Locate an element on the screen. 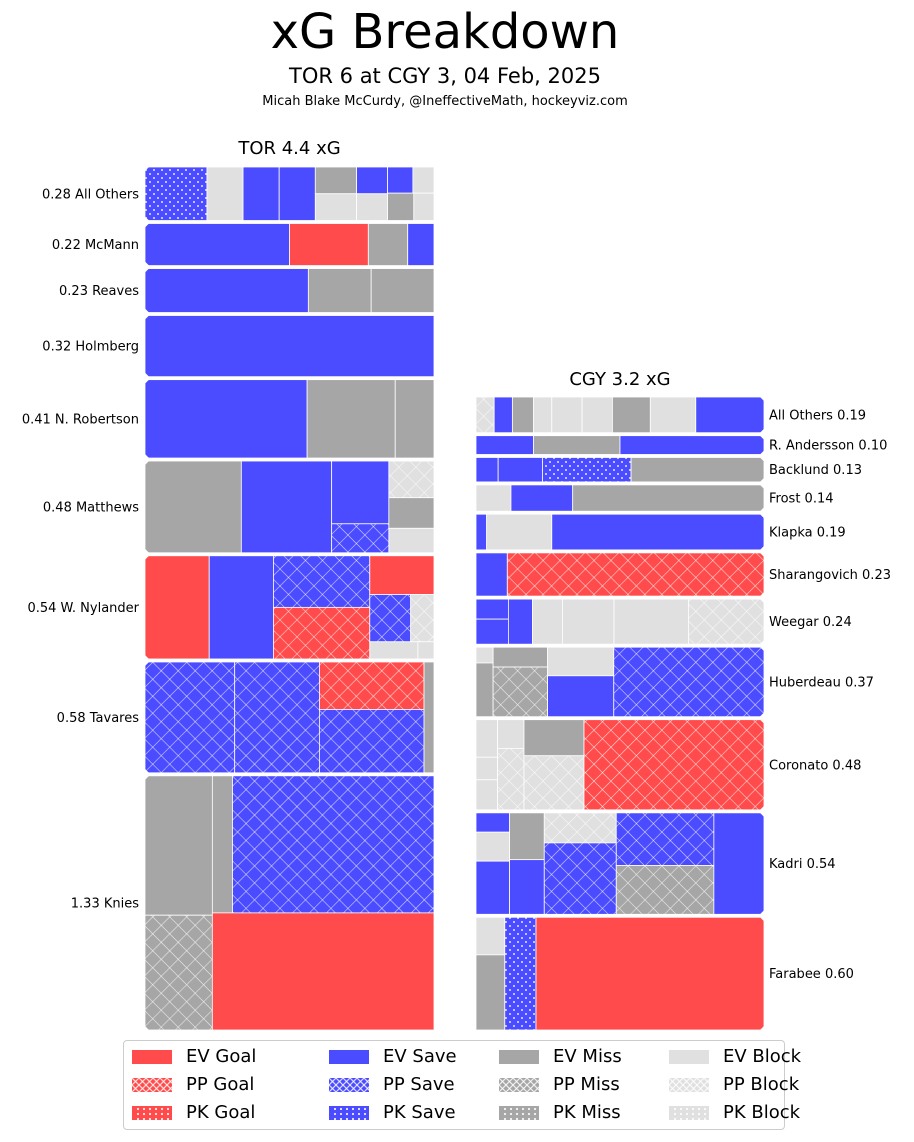  legend-item-pp-goal: PP Goal is located at coordinates (193, 1085).